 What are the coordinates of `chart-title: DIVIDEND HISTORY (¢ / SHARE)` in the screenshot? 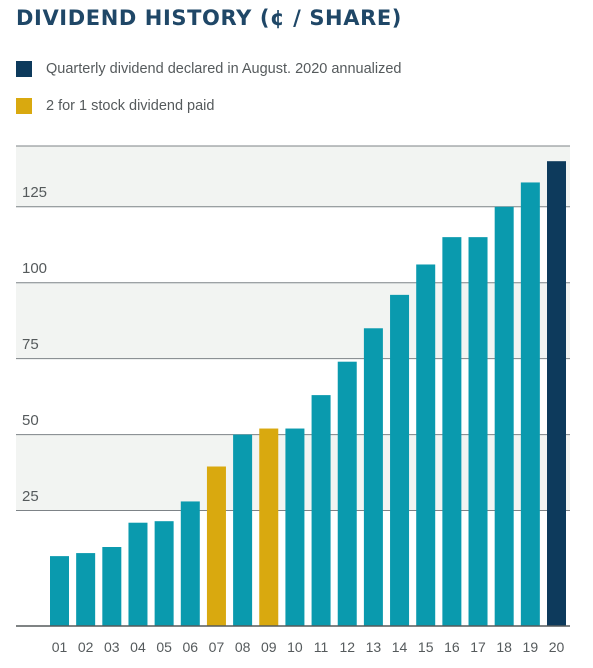 It's located at (209, 18).